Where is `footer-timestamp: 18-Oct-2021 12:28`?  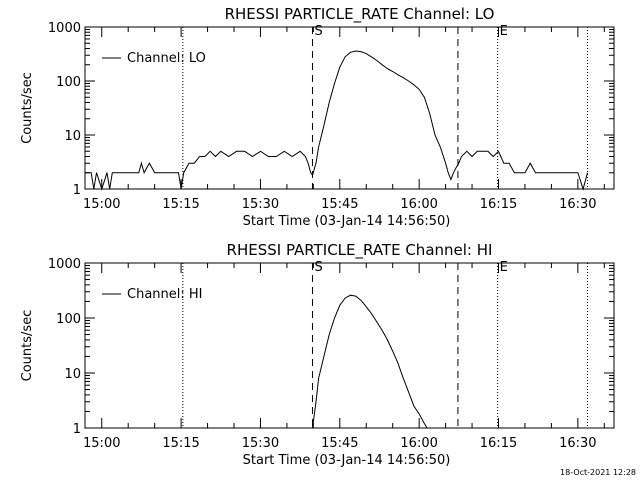 footer-timestamp: 18-Oct-2021 12:28 is located at coordinates (598, 472).